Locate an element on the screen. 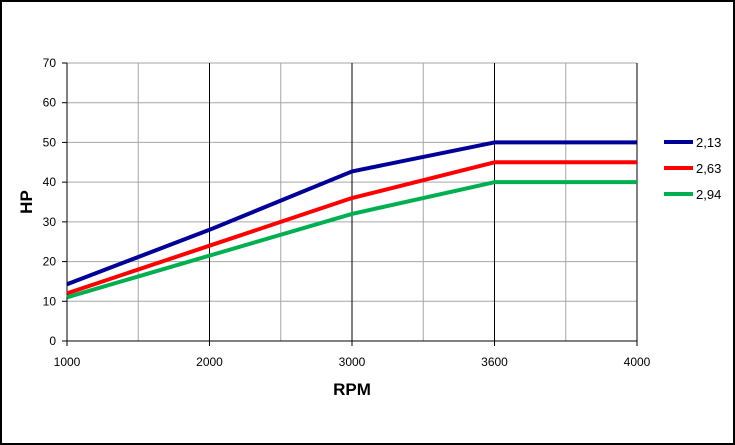 The height and width of the screenshot is (445, 735). y-tick-label: 60 is located at coordinates (50, 103).